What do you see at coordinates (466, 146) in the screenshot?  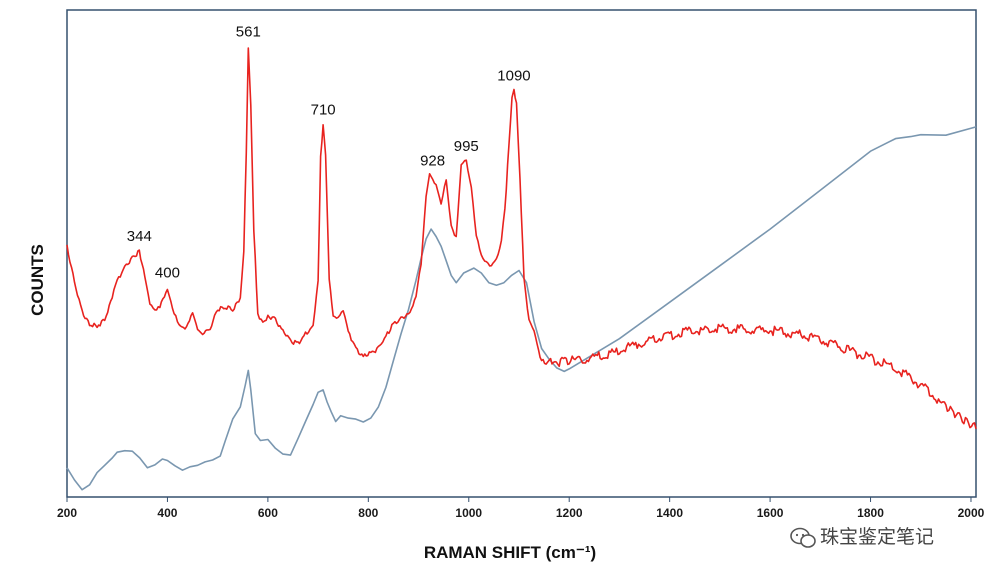 I see `peak-label: 995` at bounding box center [466, 146].